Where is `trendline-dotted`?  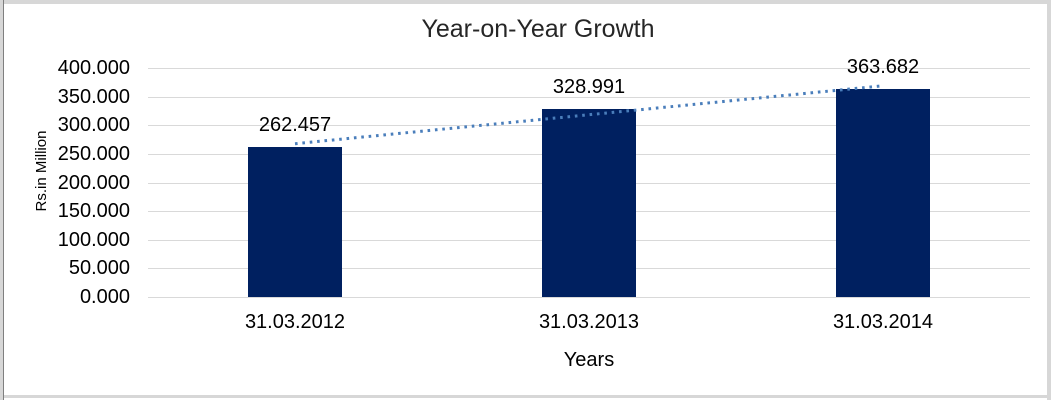 trendline-dotted is located at coordinates (589, 115).